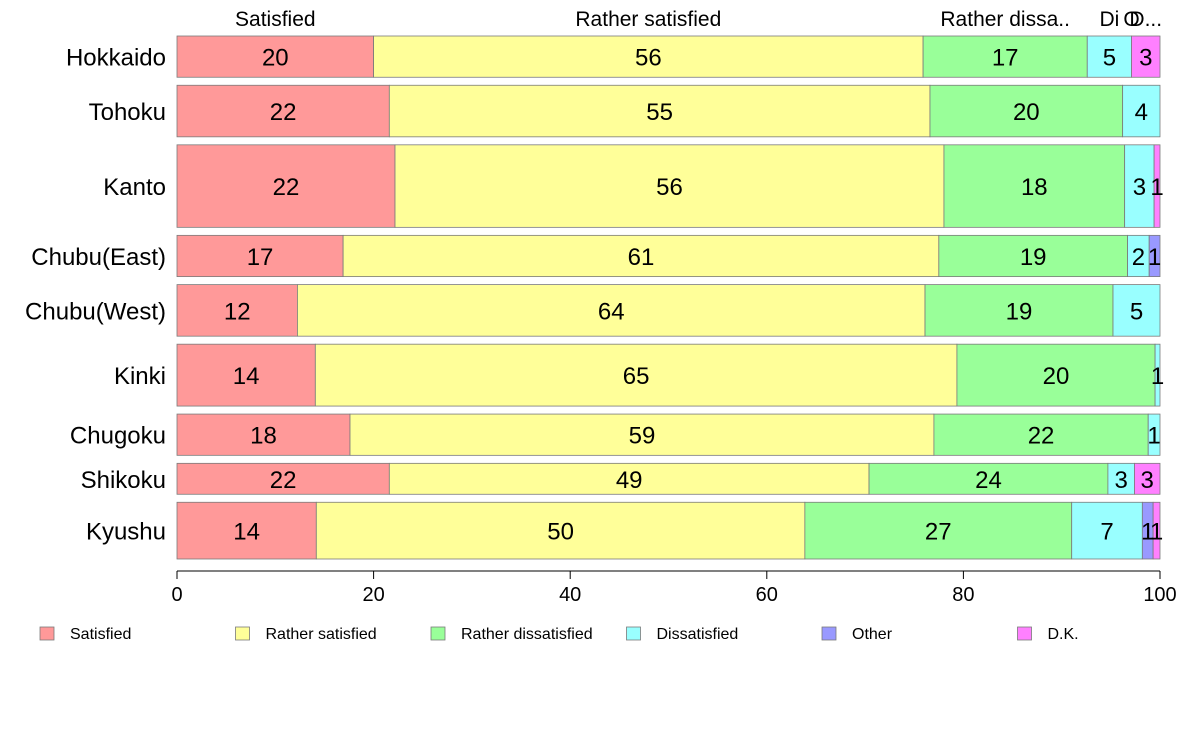  What do you see at coordinates (1024, 633) in the screenshot?
I see `legend-swatch-d-k` at bounding box center [1024, 633].